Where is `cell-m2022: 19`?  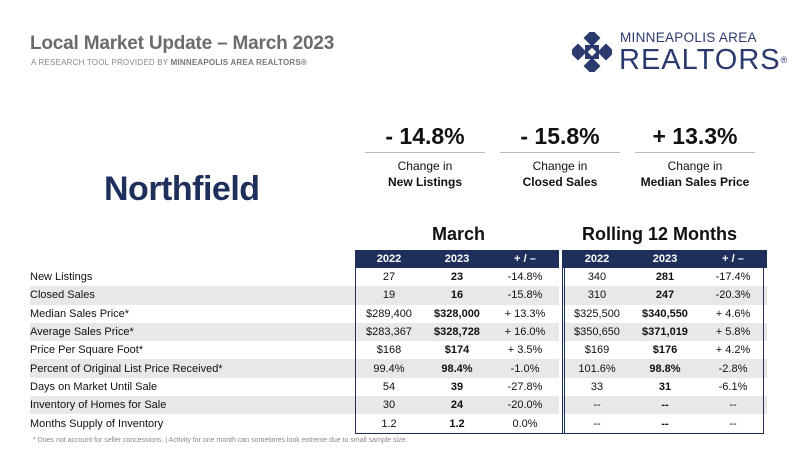 cell-m2022: 19 is located at coordinates (389, 295).